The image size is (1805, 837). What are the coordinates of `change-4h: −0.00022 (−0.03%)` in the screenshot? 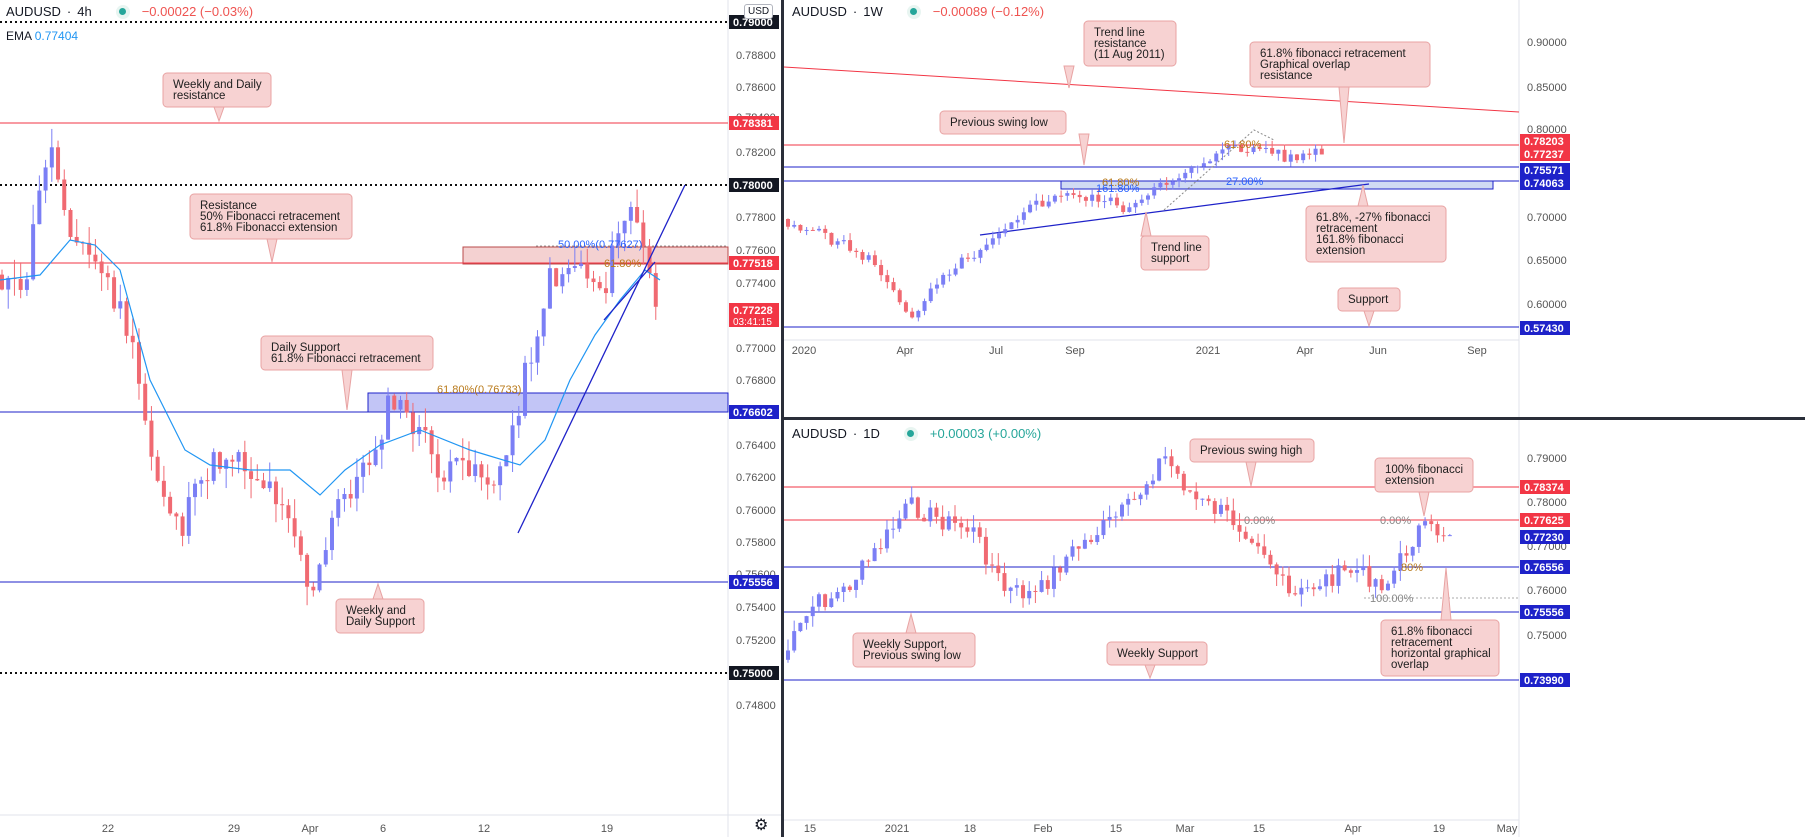 It's located at (197, 11).